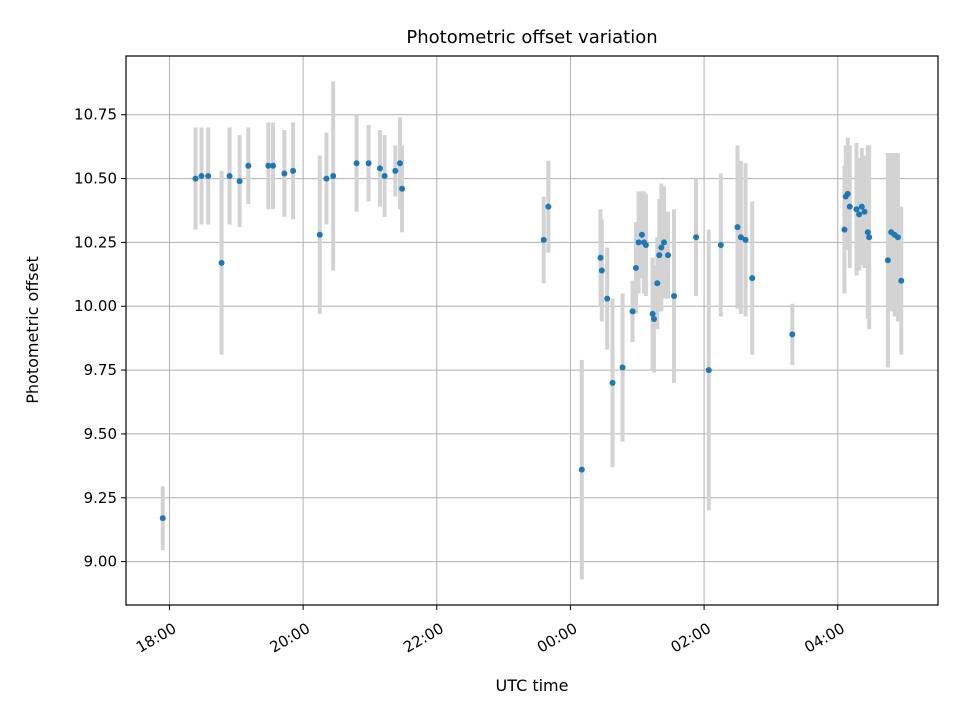 This screenshot has height=720, width=960. What do you see at coordinates (100, 498) in the screenshot?
I see `y-tick-label: 9.25` at bounding box center [100, 498].